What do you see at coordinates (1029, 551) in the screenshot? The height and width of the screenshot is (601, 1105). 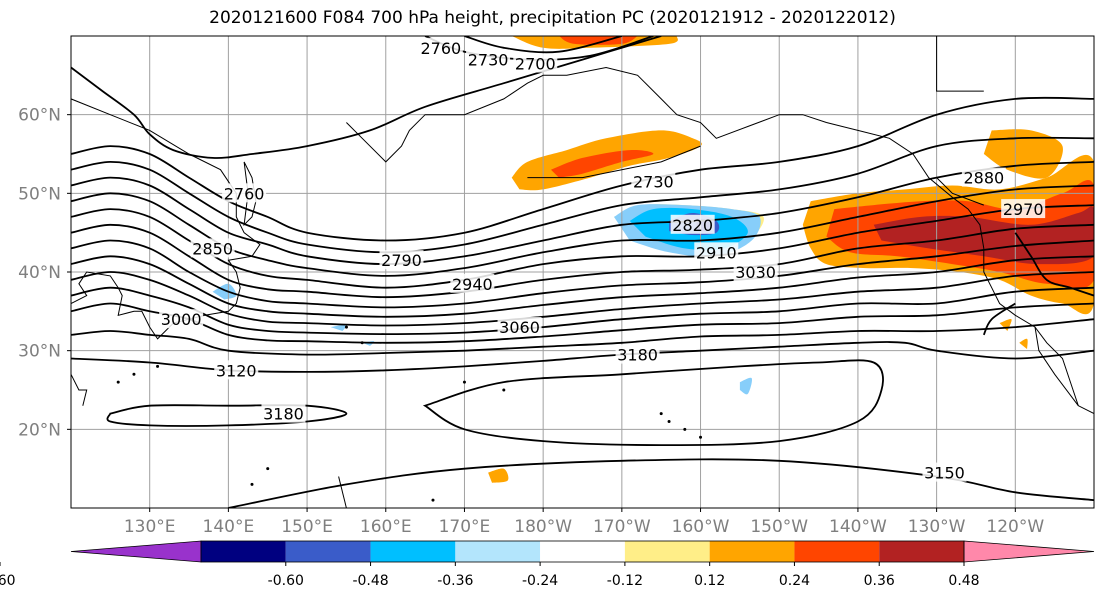 I see `colorbar-extend-high` at bounding box center [1029, 551].